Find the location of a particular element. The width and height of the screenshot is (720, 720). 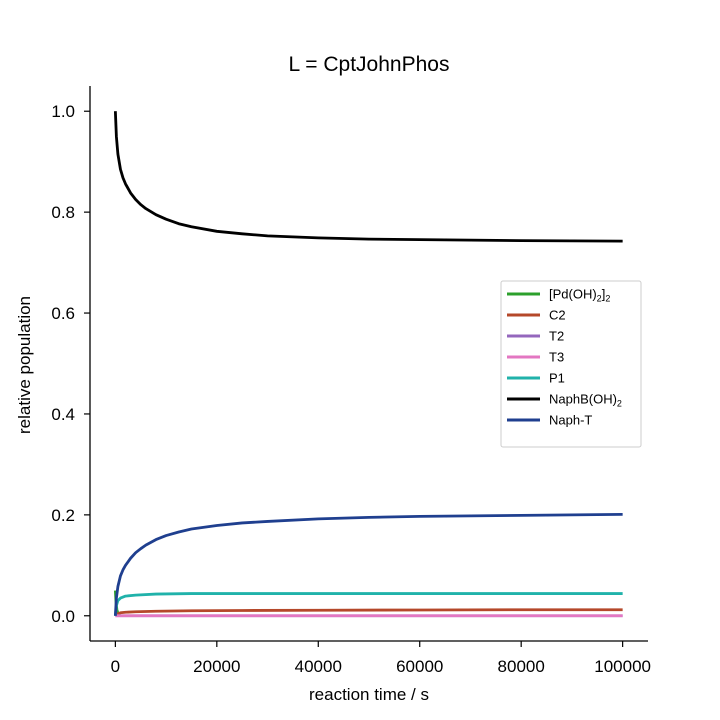

legend-box is located at coordinates (571, 364).